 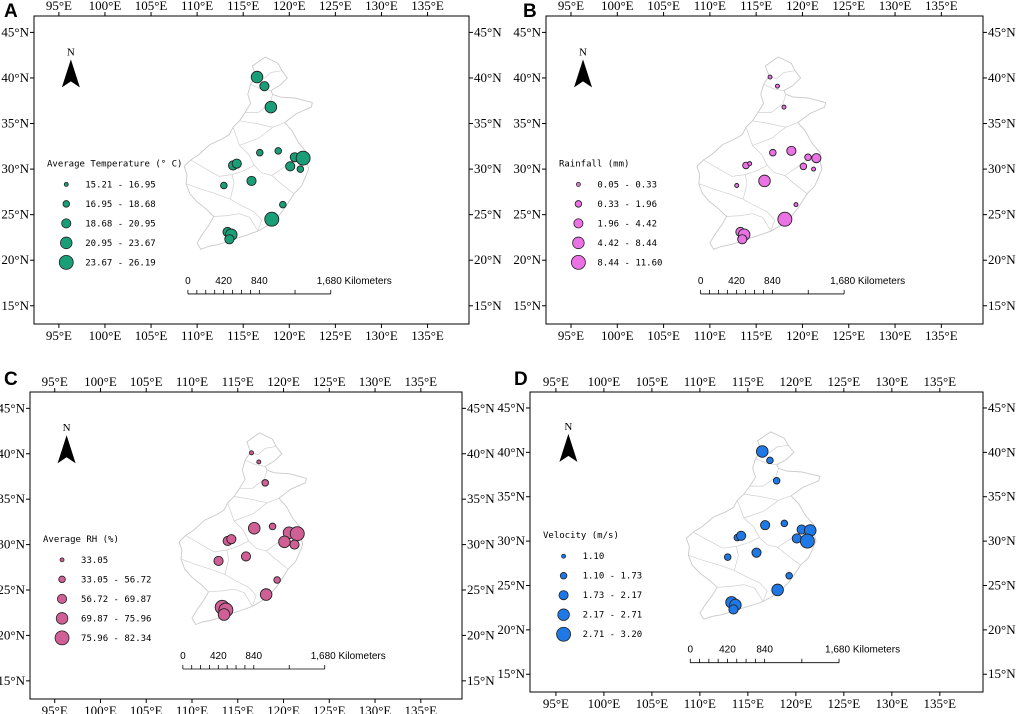 What do you see at coordinates (629, 263) in the screenshot?
I see `legend-label: 8.44 - 11.60` at bounding box center [629, 263].